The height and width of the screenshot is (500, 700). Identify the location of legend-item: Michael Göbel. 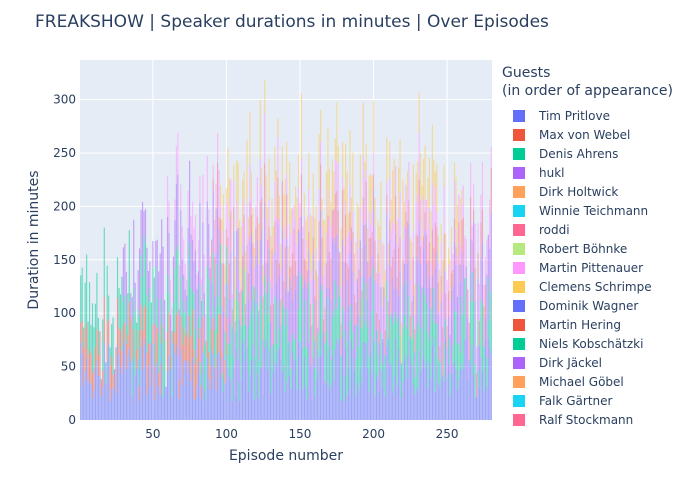
(587, 381).